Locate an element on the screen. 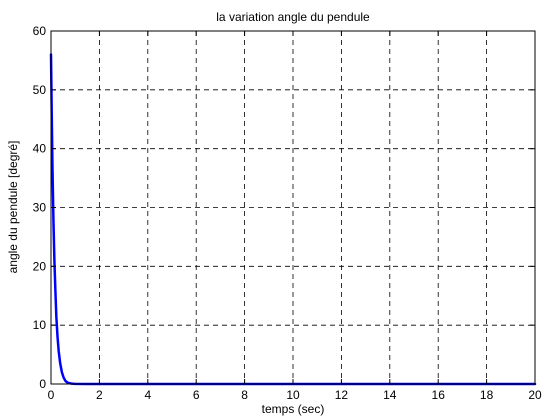 This screenshot has height=418, width=542. x-tick-label: 2 is located at coordinates (99, 395).